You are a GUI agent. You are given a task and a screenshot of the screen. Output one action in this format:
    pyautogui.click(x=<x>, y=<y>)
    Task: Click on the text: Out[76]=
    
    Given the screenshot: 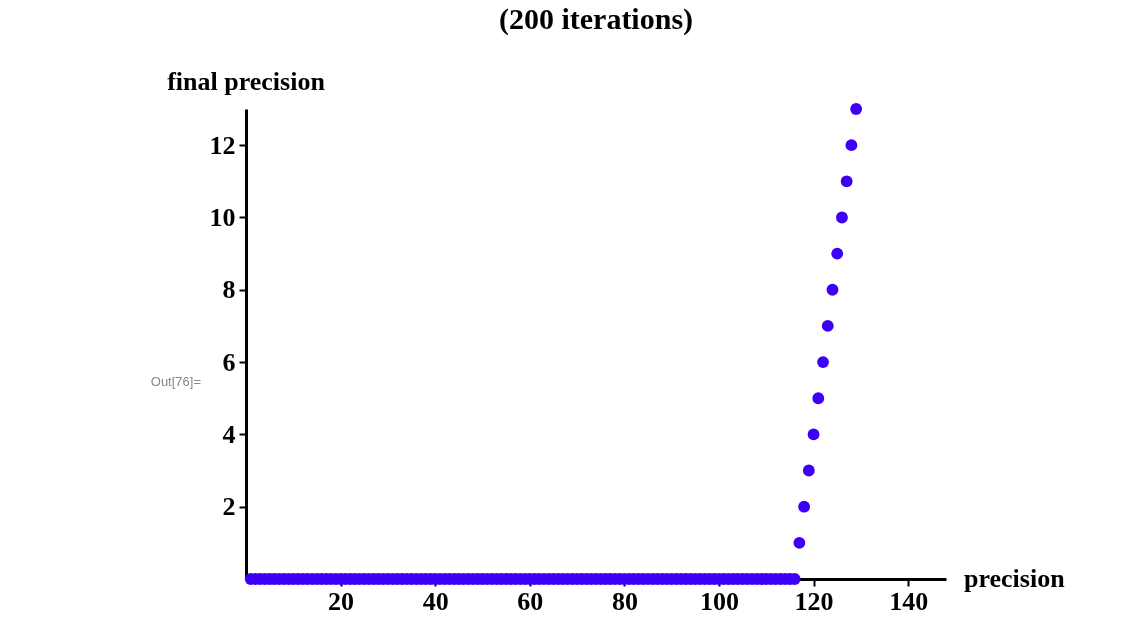 What is the action you would take?
    pyautogui.click(x=175, y=381)
    